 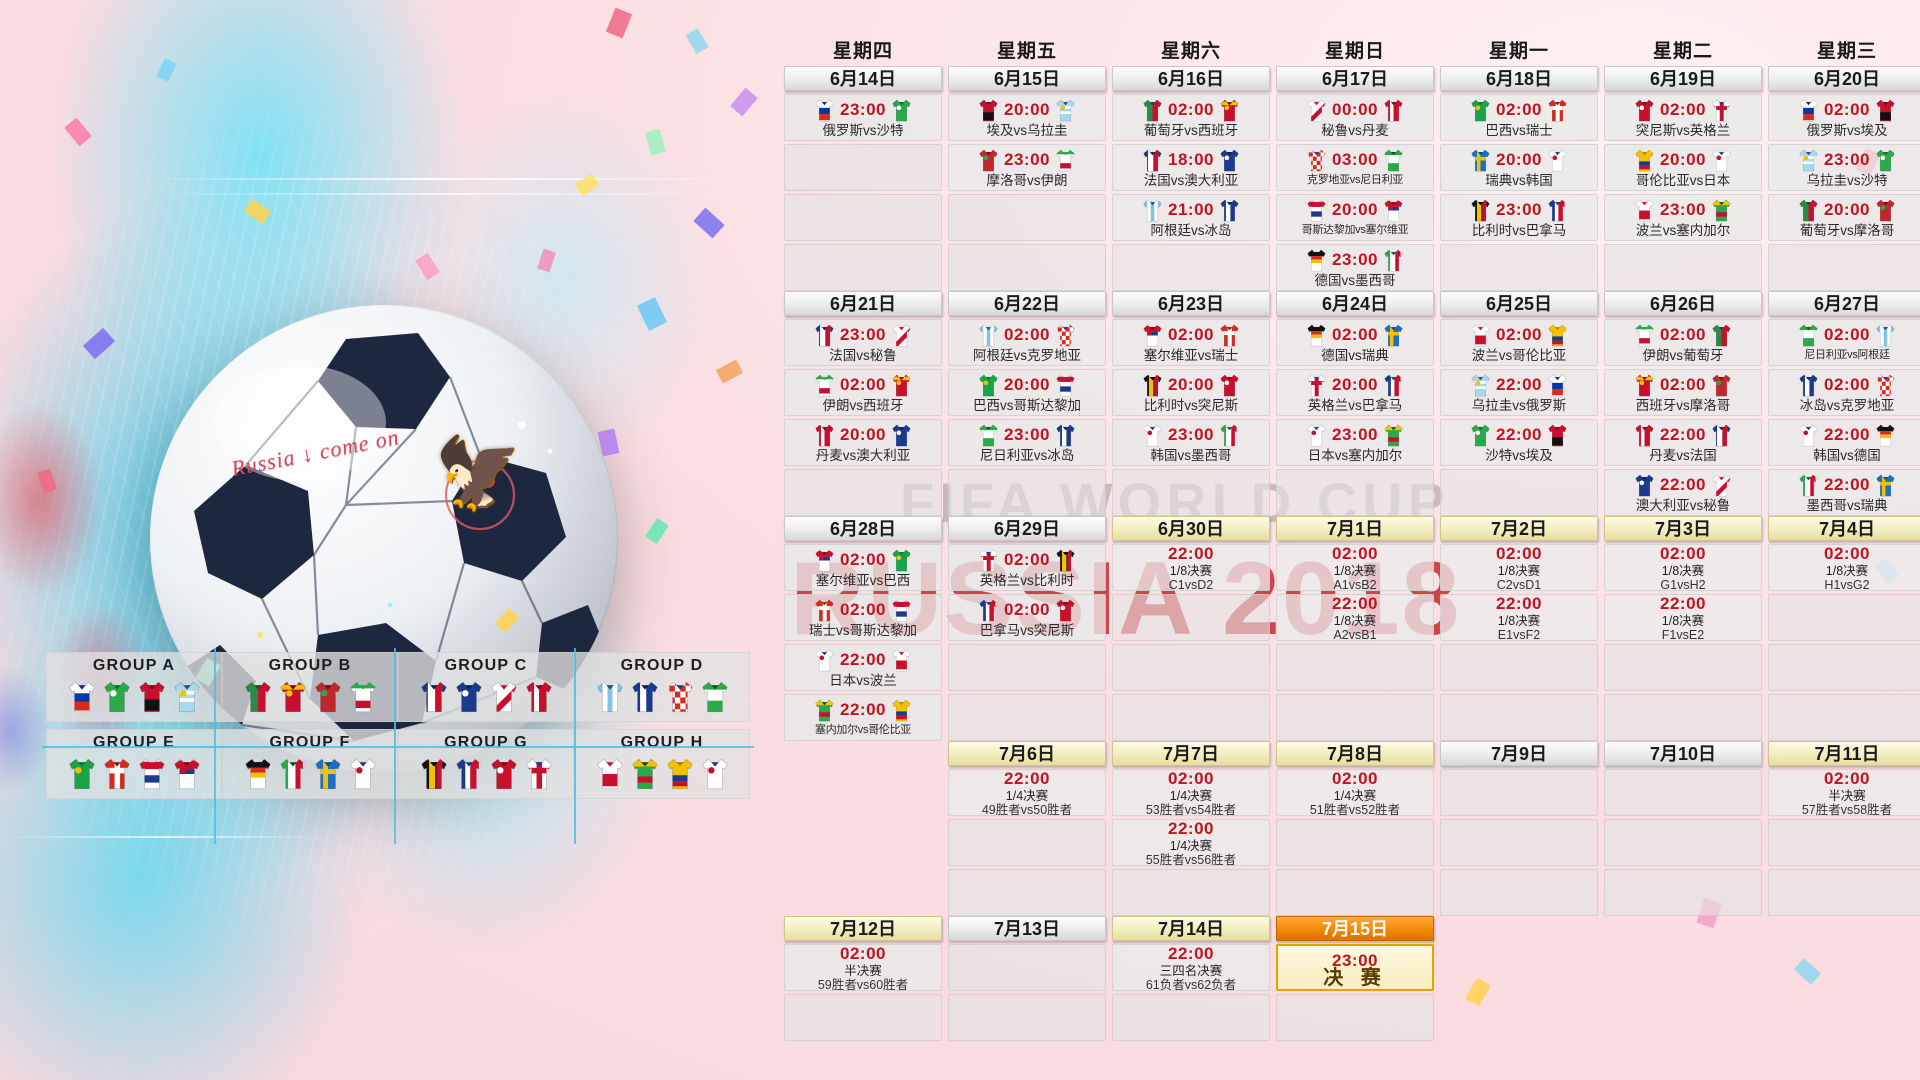 I want to click on date-label-7月8日: 7月8日, so click(x=1355, y=753).